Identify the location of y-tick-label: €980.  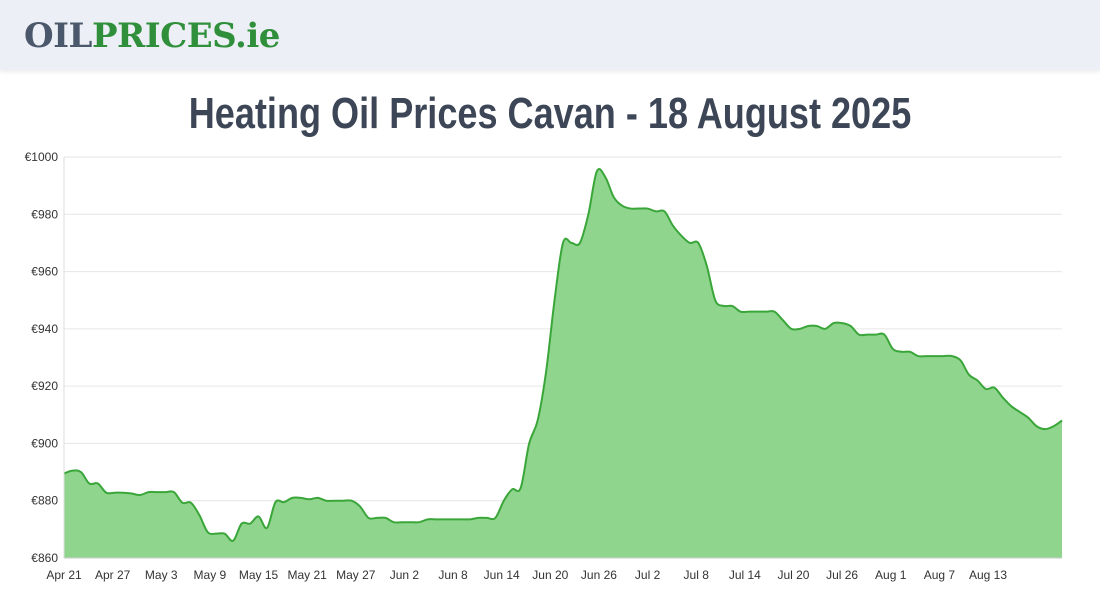
(44, 214).